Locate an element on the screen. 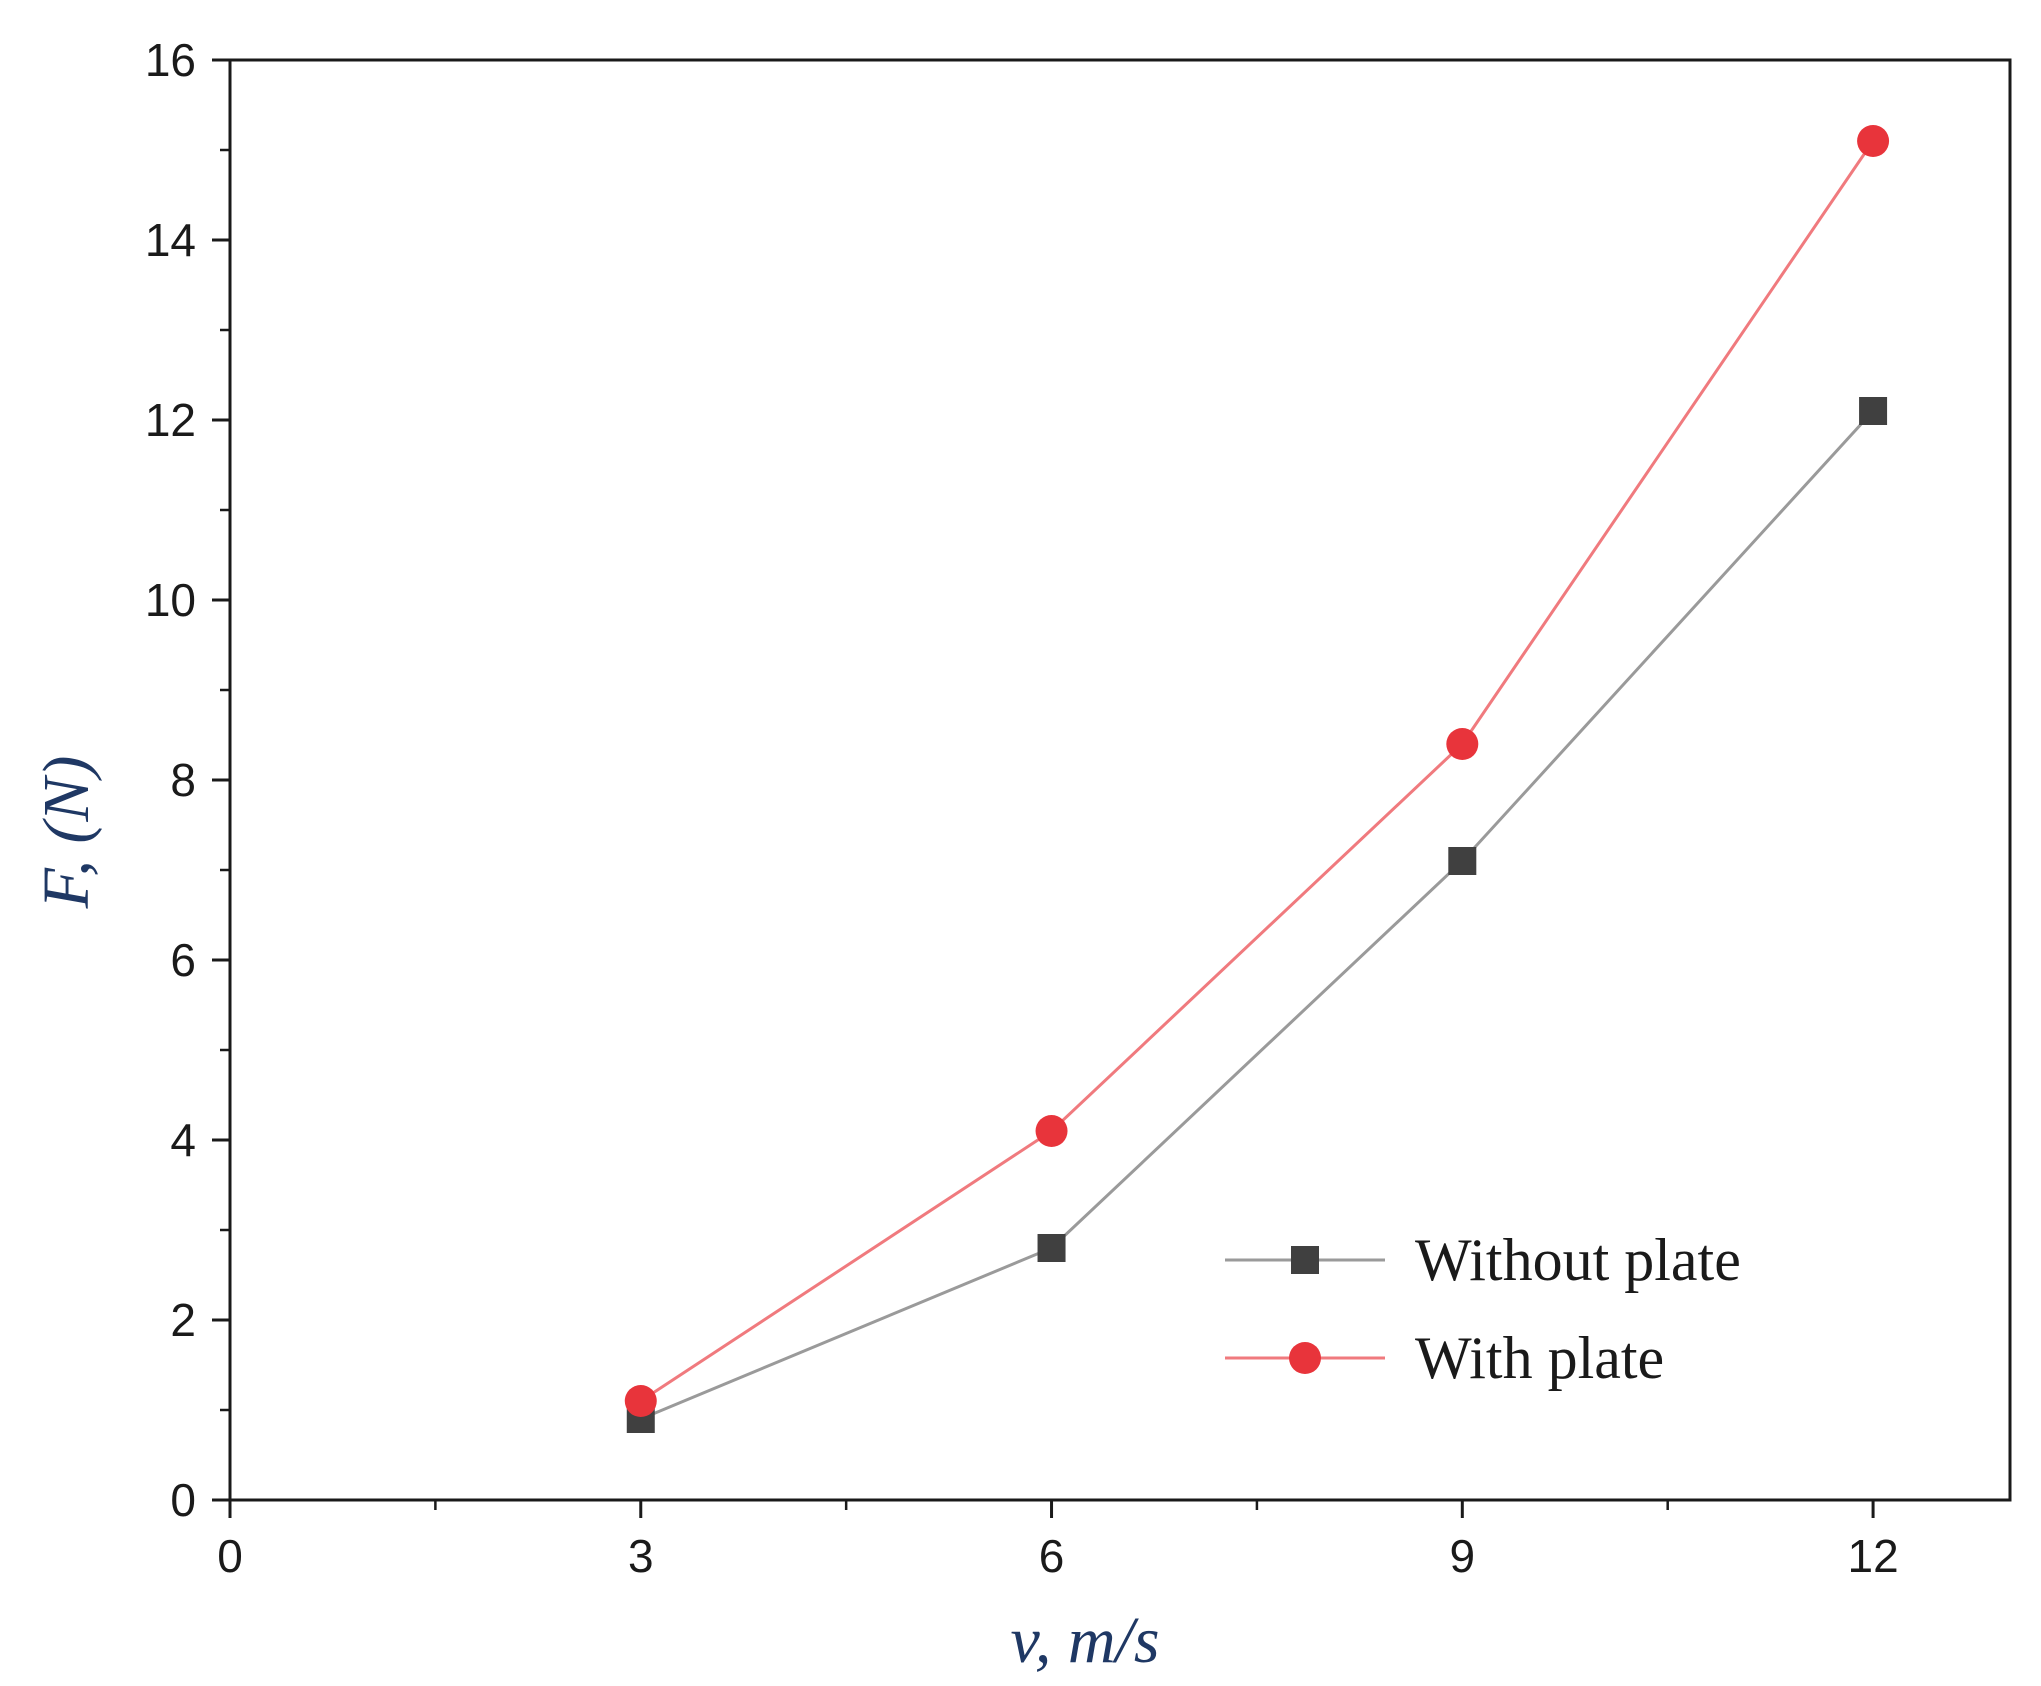 The height and width of the screenshot is (1686, 2041). x-tick-label: 12 is located at coordinates (1872, 1556).